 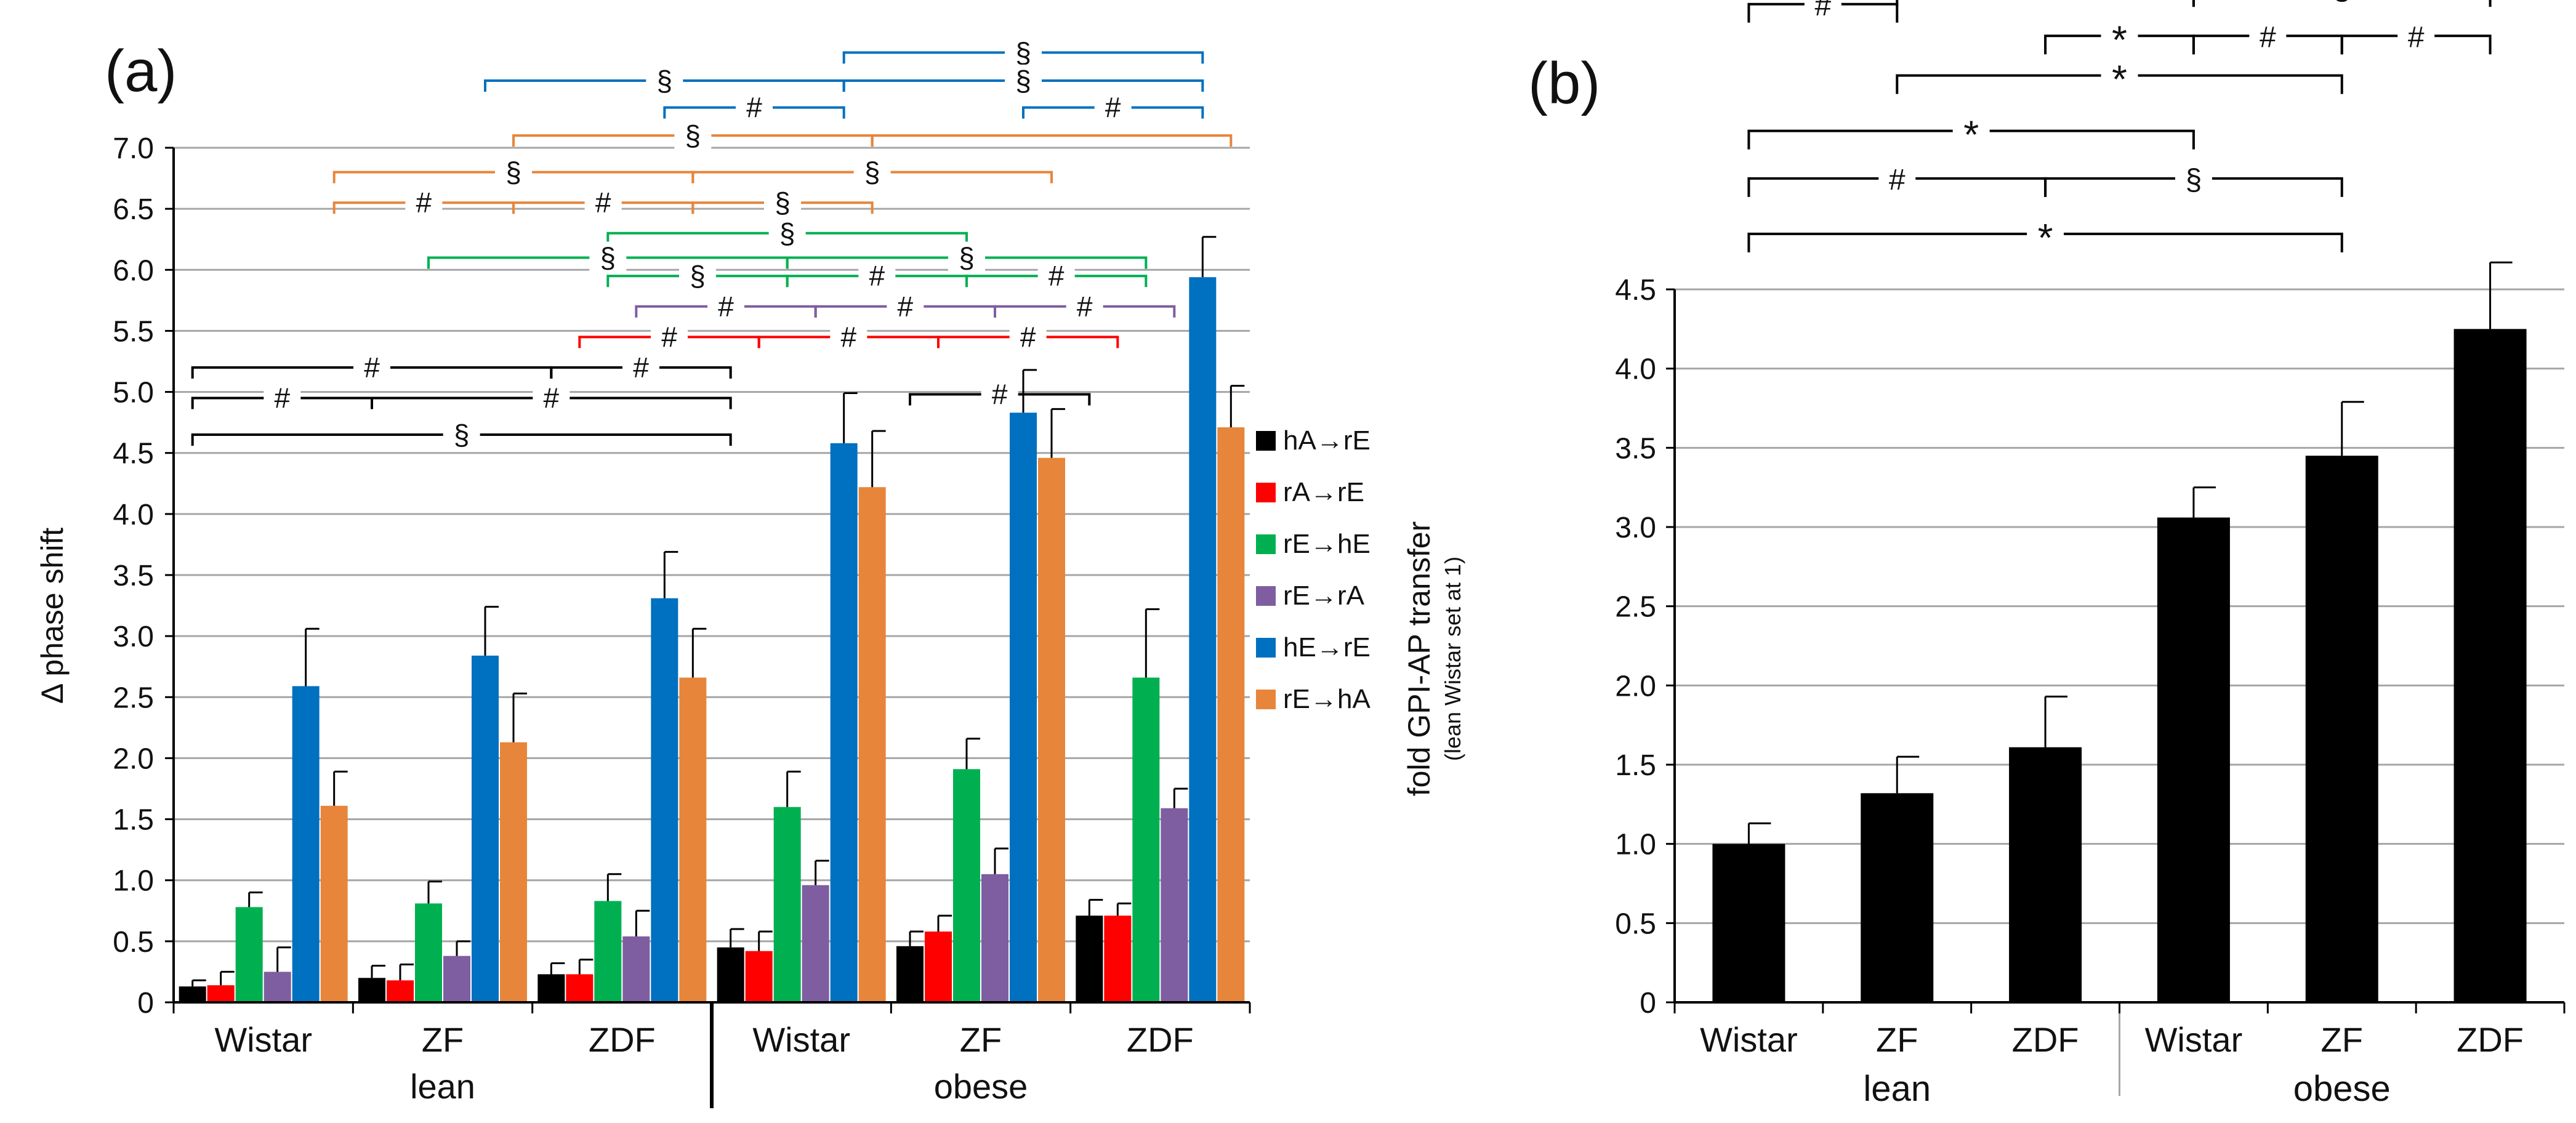 I want to click on chart-b-y-ticks: 0 0.5 1.0 1.5 2.0 2.5 3.0 3.5 4.0 4.5, so click(x=1645, y=647).